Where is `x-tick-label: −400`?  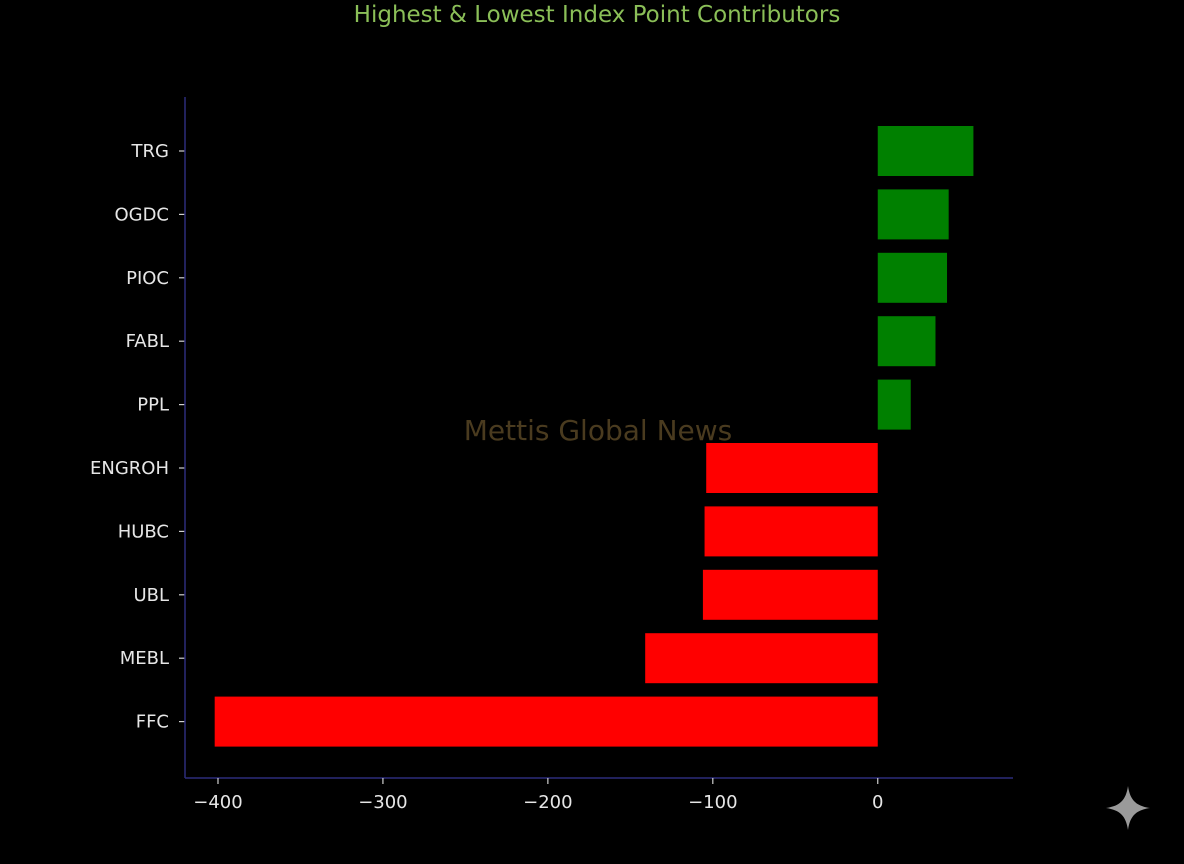 x-tick-label: −400 is located at coordinates (217, 802).